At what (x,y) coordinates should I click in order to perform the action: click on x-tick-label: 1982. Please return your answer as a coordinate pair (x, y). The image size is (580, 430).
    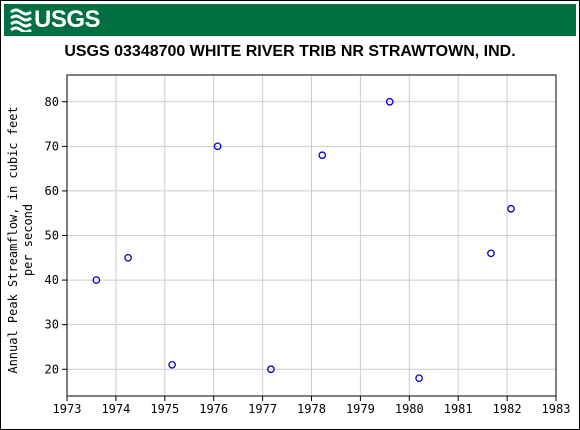
    Looking at the image, I should click on (507, 409).